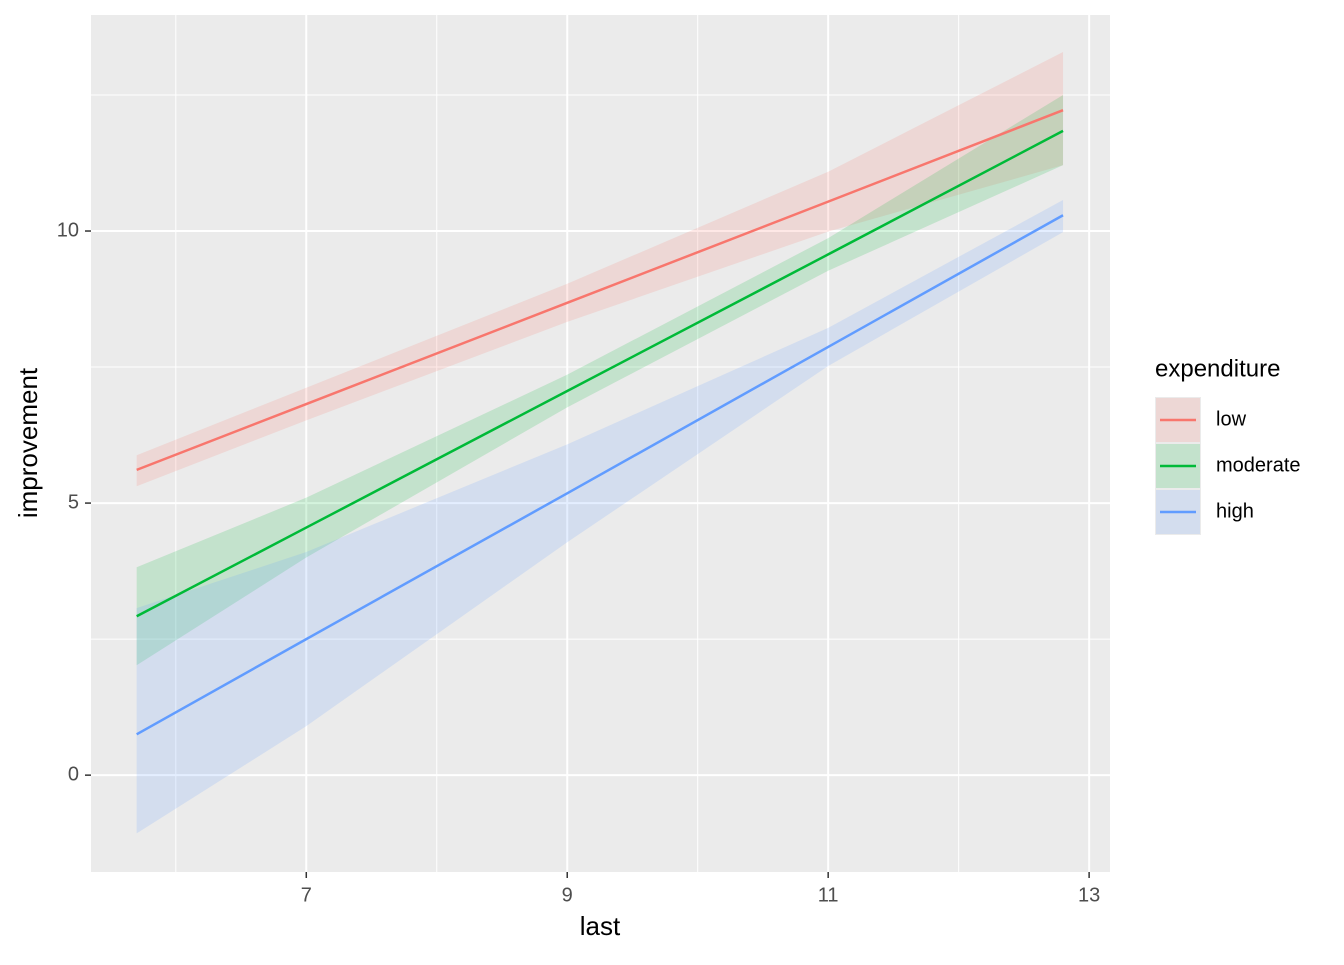  I want to click on x-tick-label: 9, so click(567, 895).